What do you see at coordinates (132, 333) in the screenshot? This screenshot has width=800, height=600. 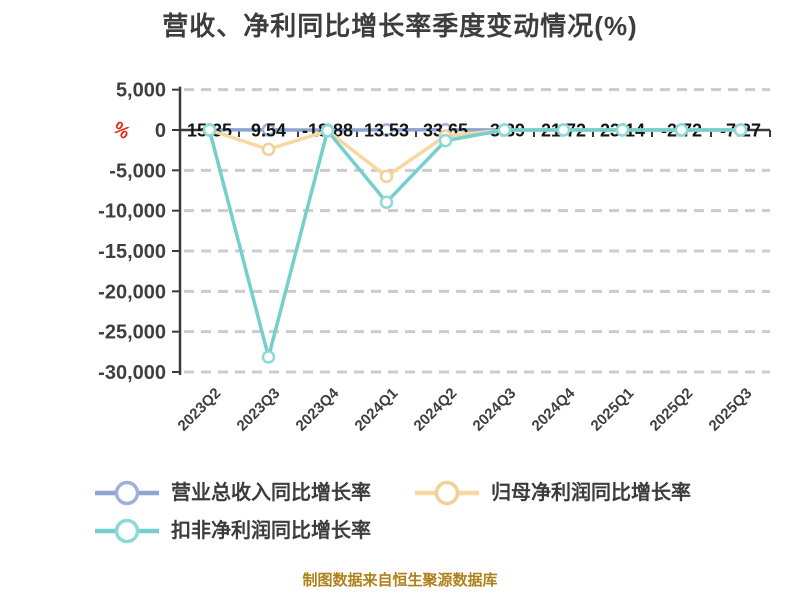 I see `svg-text: -25,000` at bounding box center [132, 333].